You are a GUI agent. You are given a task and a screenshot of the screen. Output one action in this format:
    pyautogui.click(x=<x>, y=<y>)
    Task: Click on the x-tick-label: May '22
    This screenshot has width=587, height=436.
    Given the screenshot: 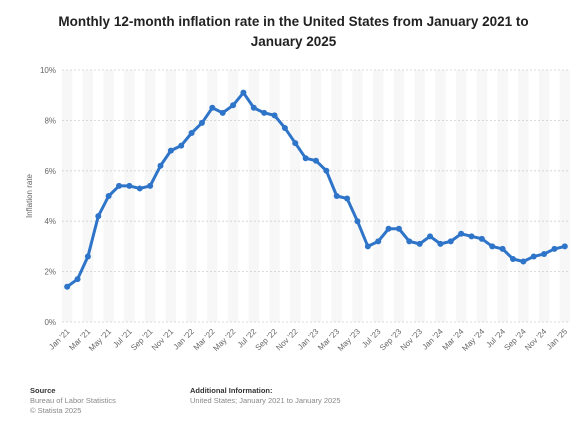 What is the action you would take?
    pyautogui.click(x=224, y=340)
    